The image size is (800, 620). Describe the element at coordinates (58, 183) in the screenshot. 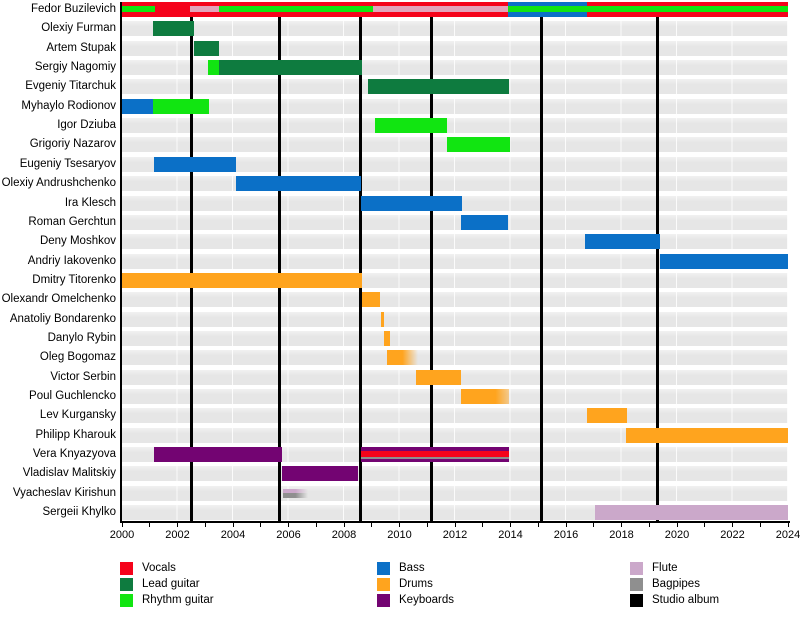

I see `member-name-label: Olexiy Andrushchenko` at that location.